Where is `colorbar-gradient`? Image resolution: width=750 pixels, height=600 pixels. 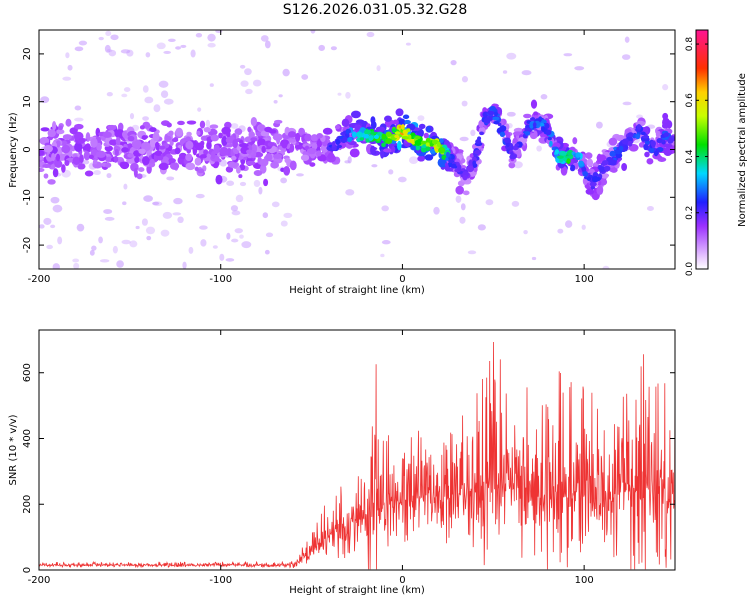 colorbar-gradient is located at coordinates (702, 149).